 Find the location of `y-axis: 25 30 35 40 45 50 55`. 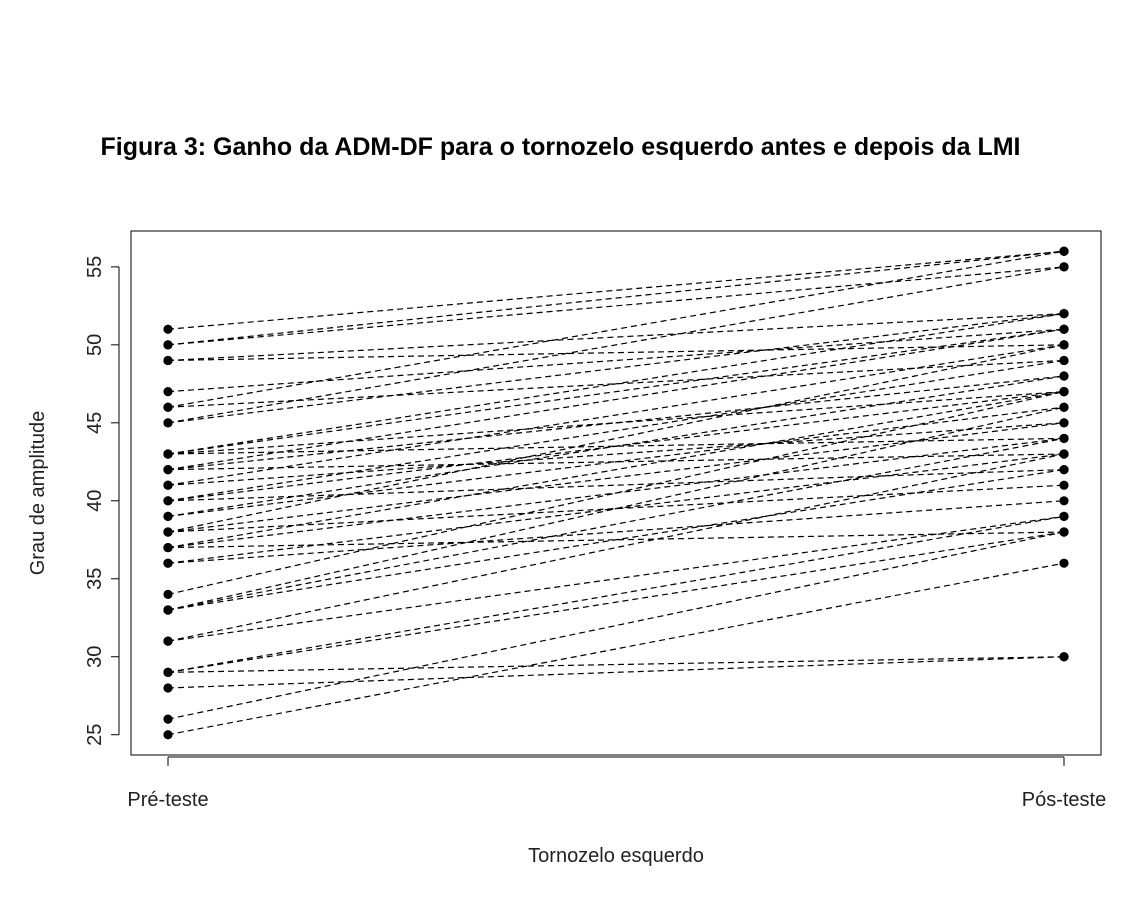

y-axis: 25 30 35 40 45 50 55 is located at coordinates (102, 501).